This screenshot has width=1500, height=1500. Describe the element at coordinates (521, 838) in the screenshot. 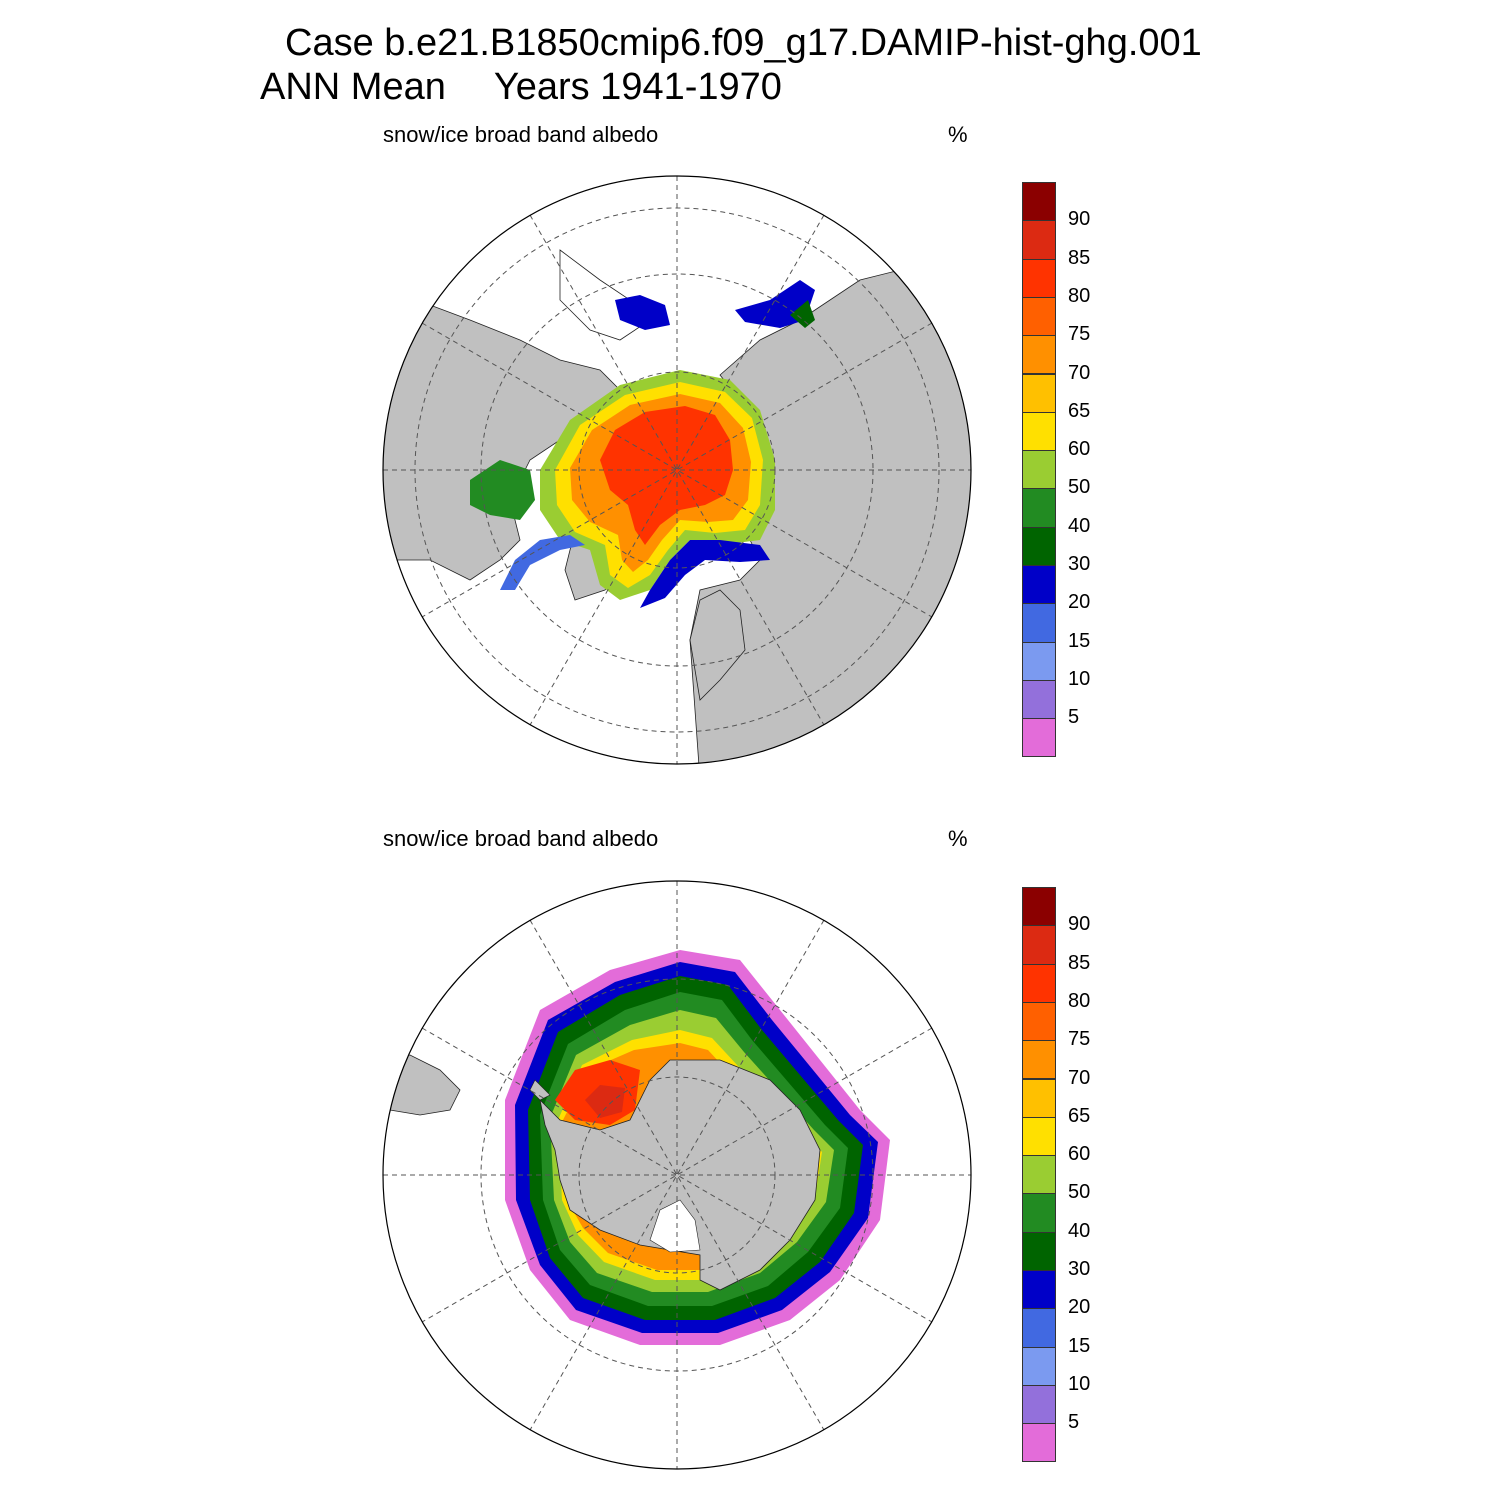

I see `south-panel-title: snow/ice broad band albedo` at that location.